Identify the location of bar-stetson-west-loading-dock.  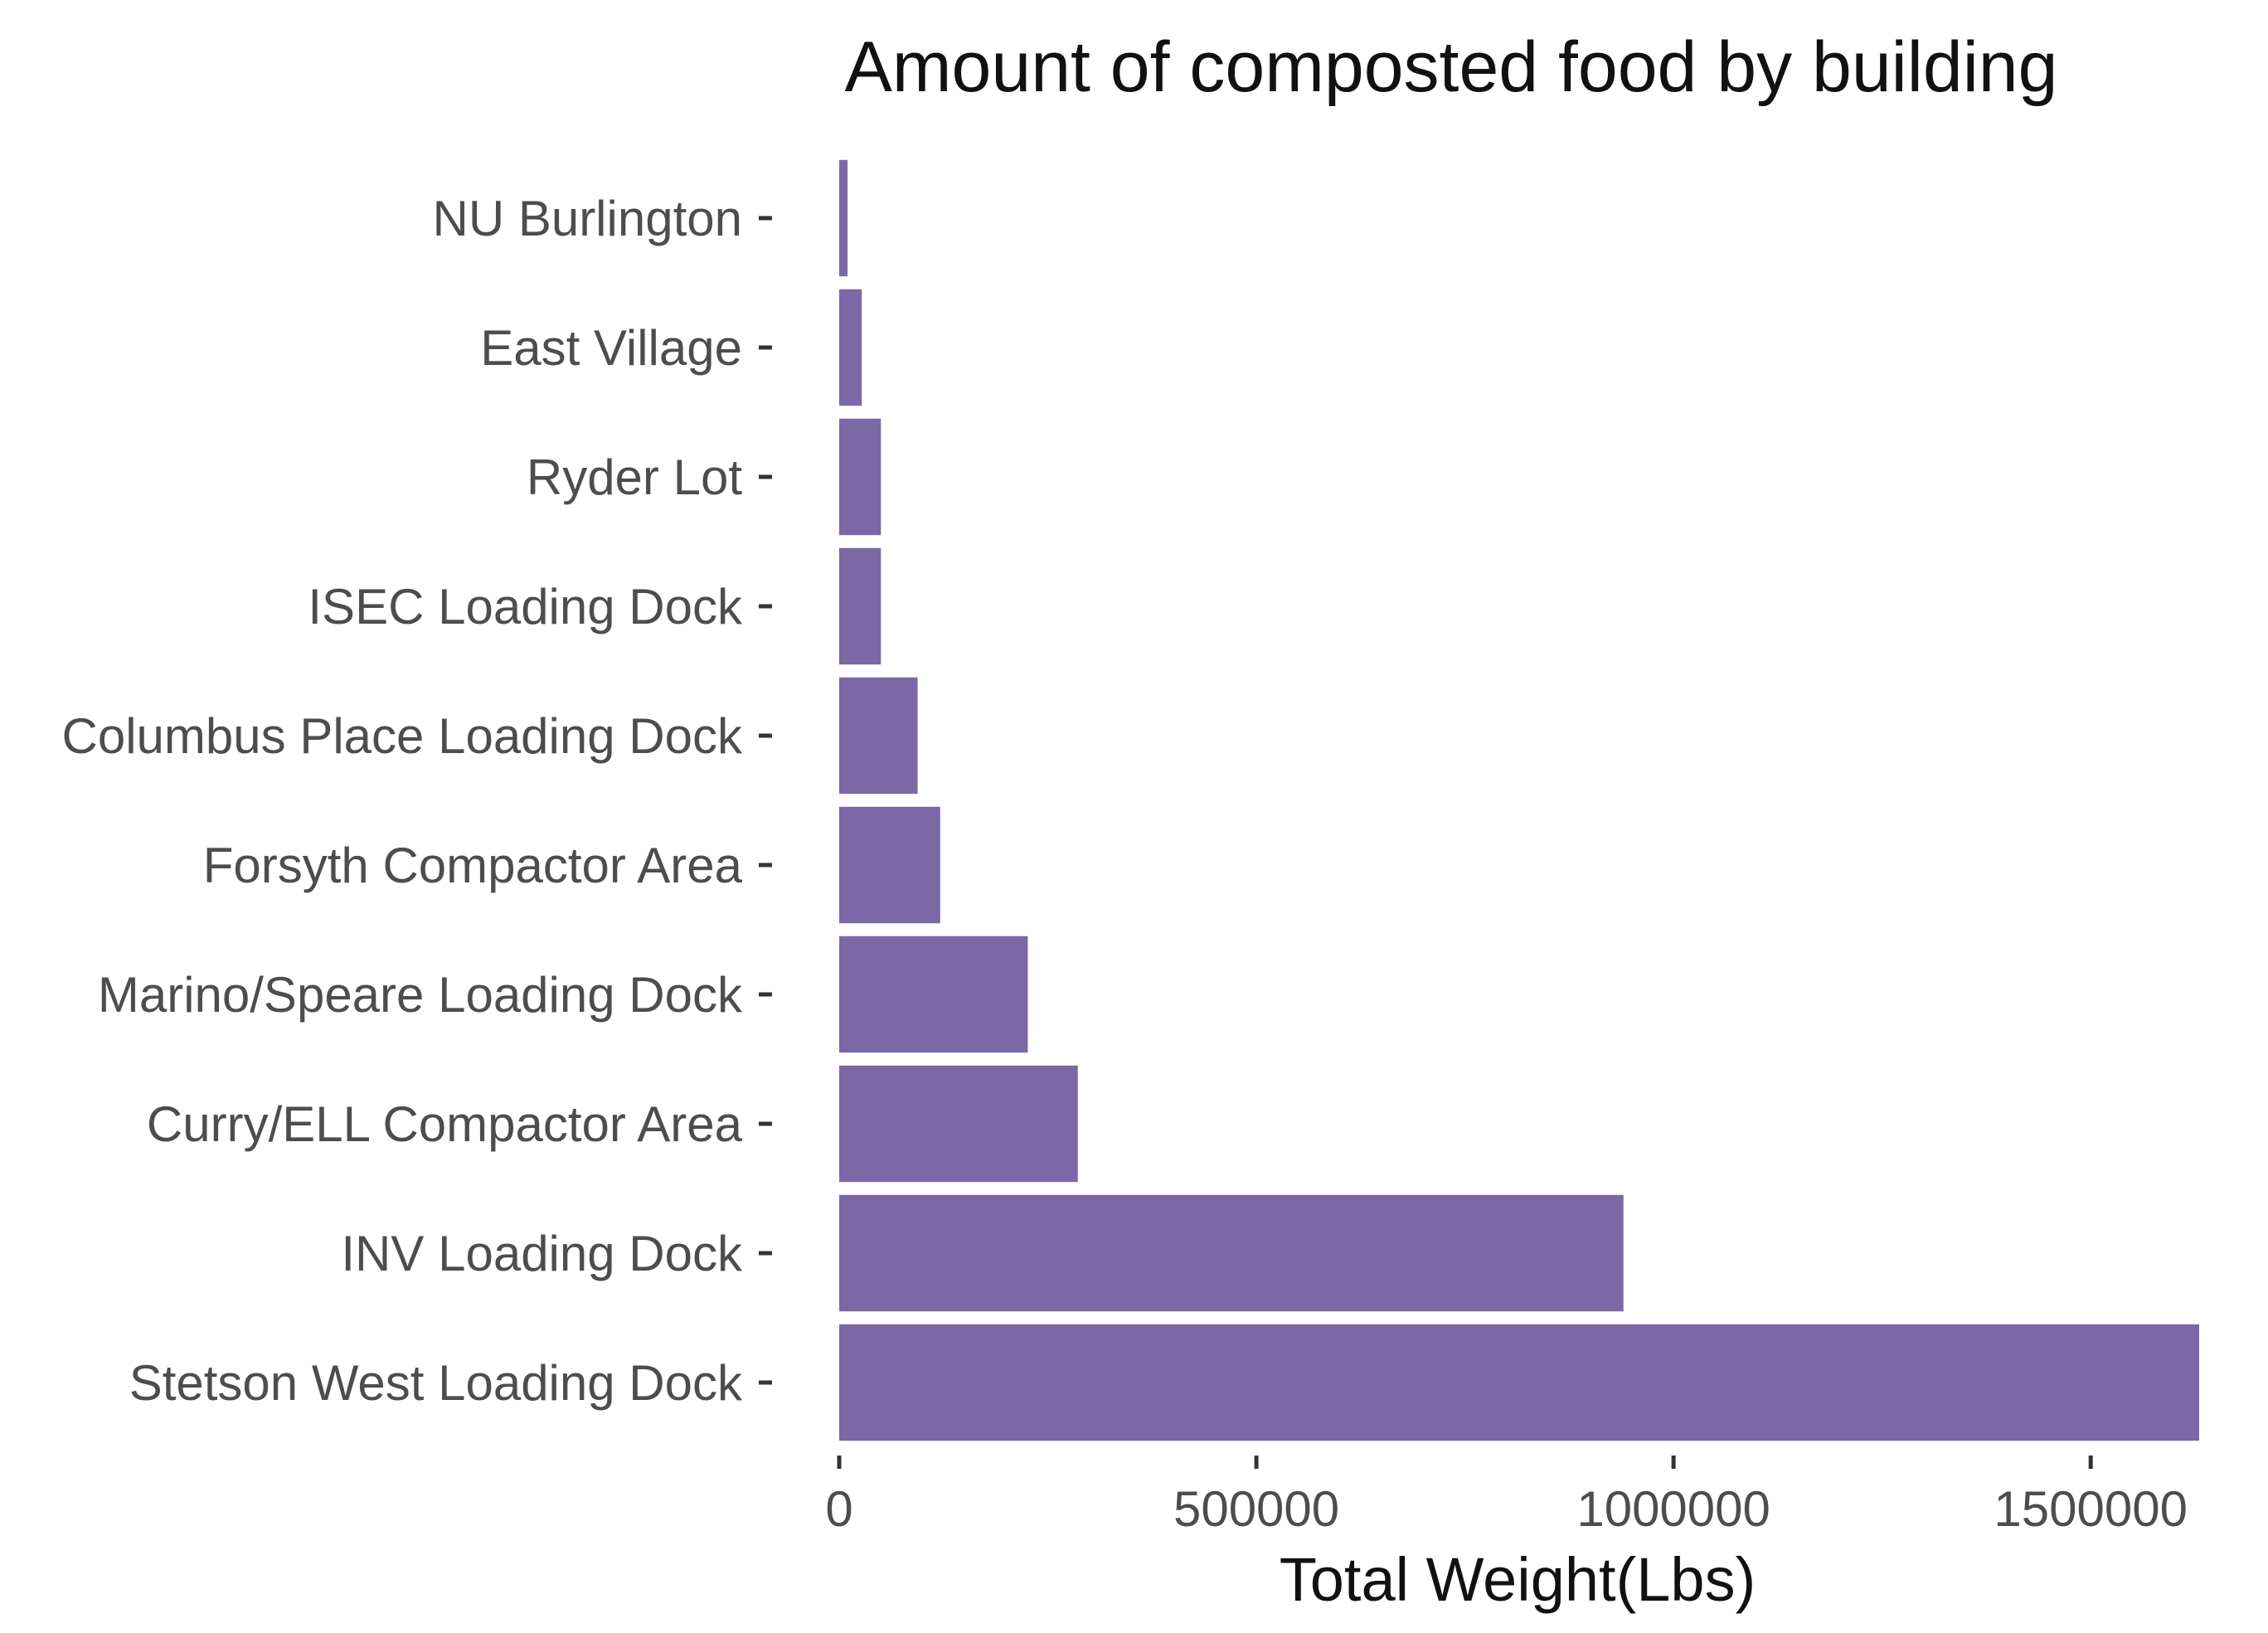
(1519, 1382).